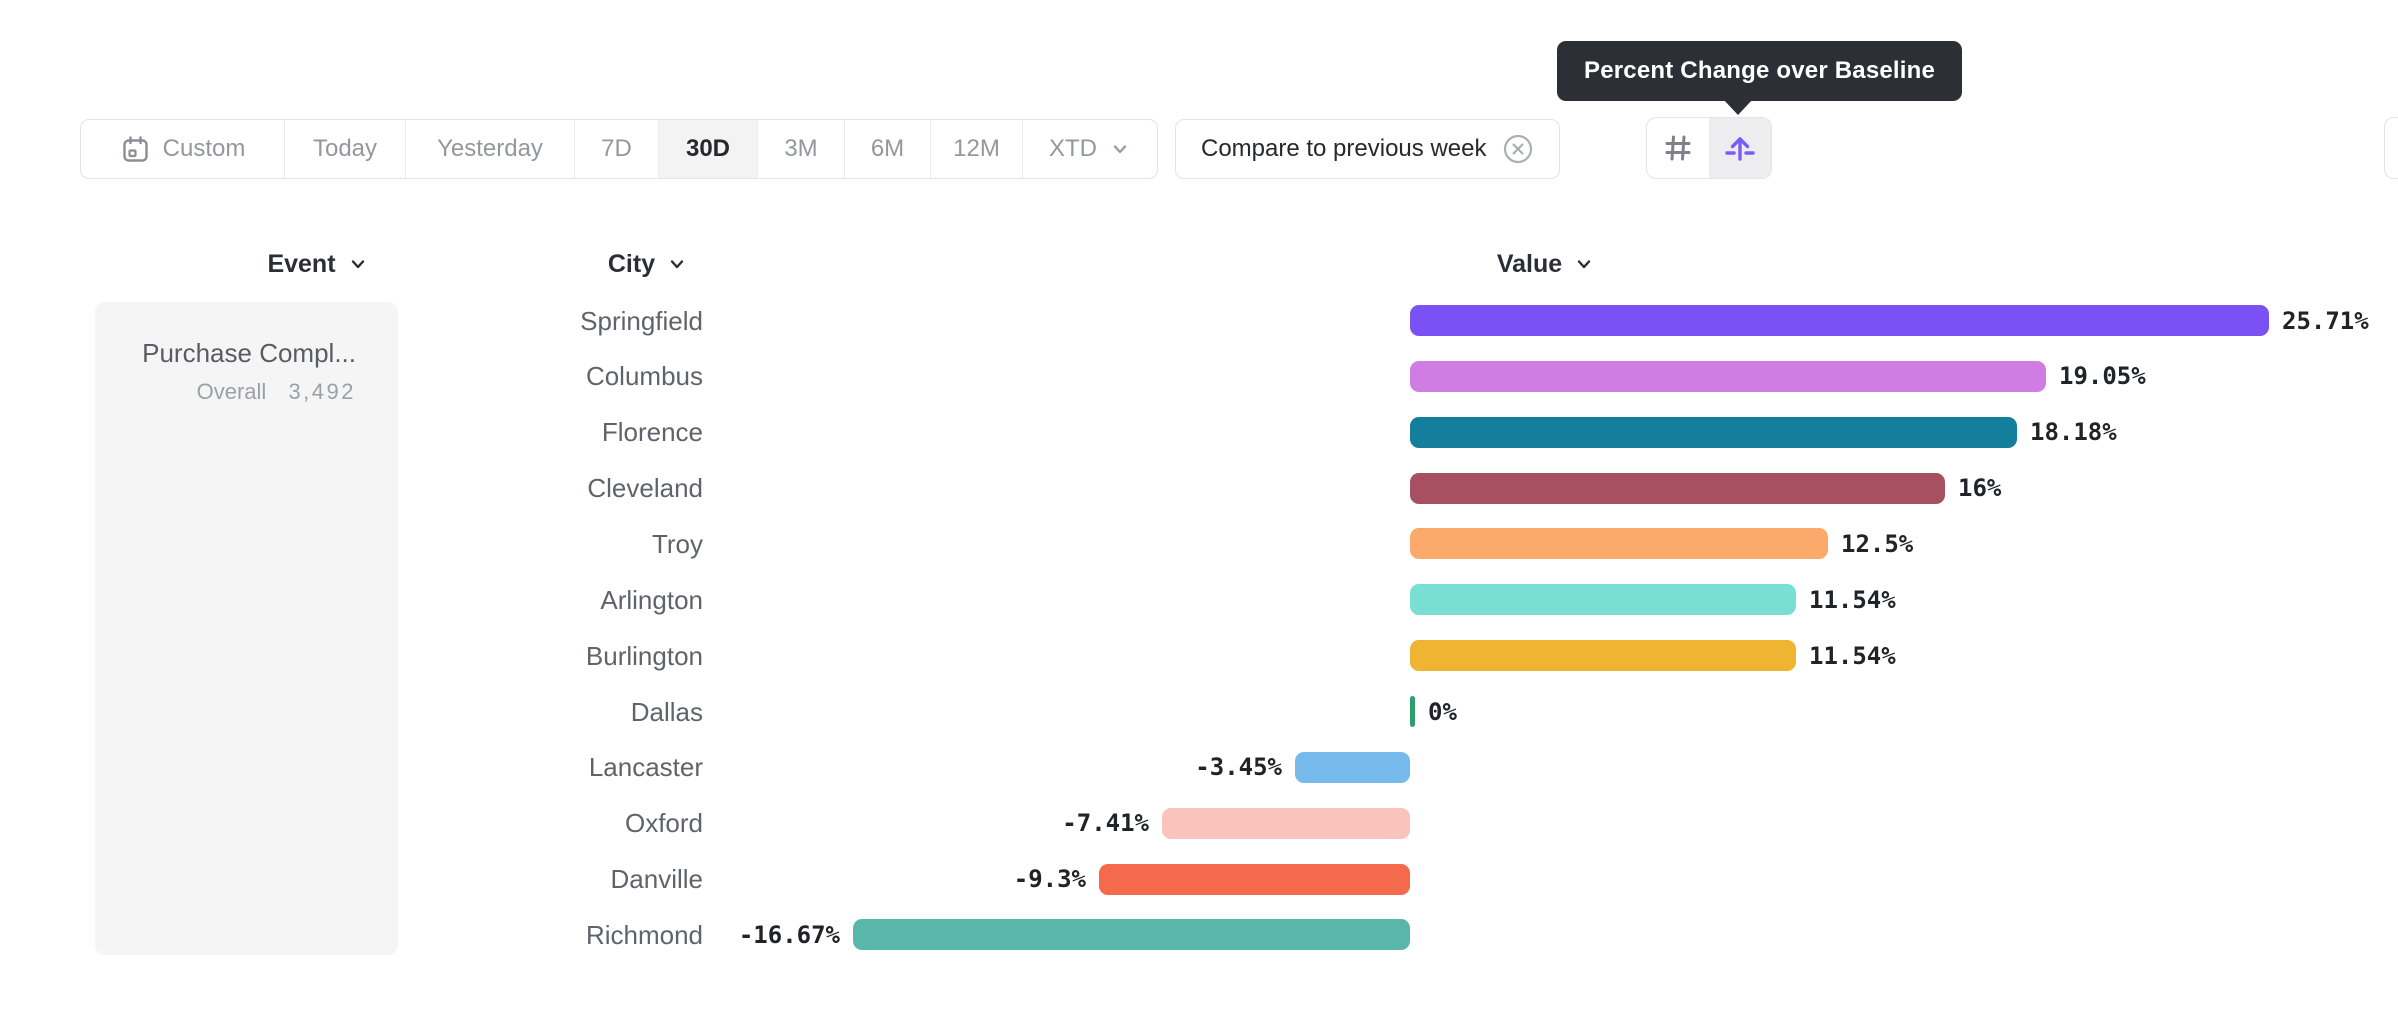 The width and height of the screenshot is (2398, 1022). I want to click on range-label: 30D, so click(708, 148).